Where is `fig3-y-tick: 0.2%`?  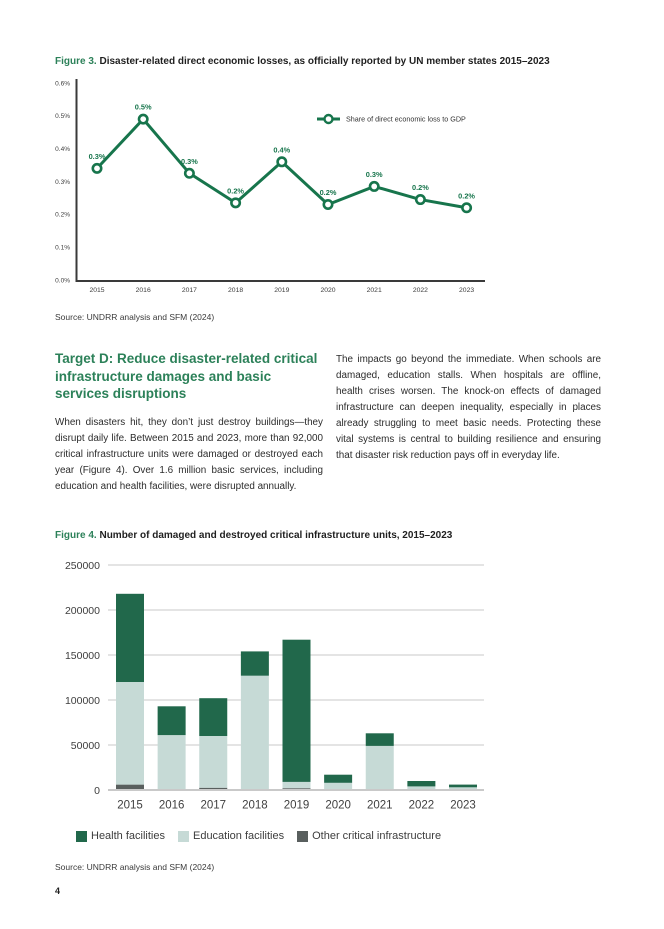
fig3-y-tick: 0.2% is located at coordinates (62, 215).